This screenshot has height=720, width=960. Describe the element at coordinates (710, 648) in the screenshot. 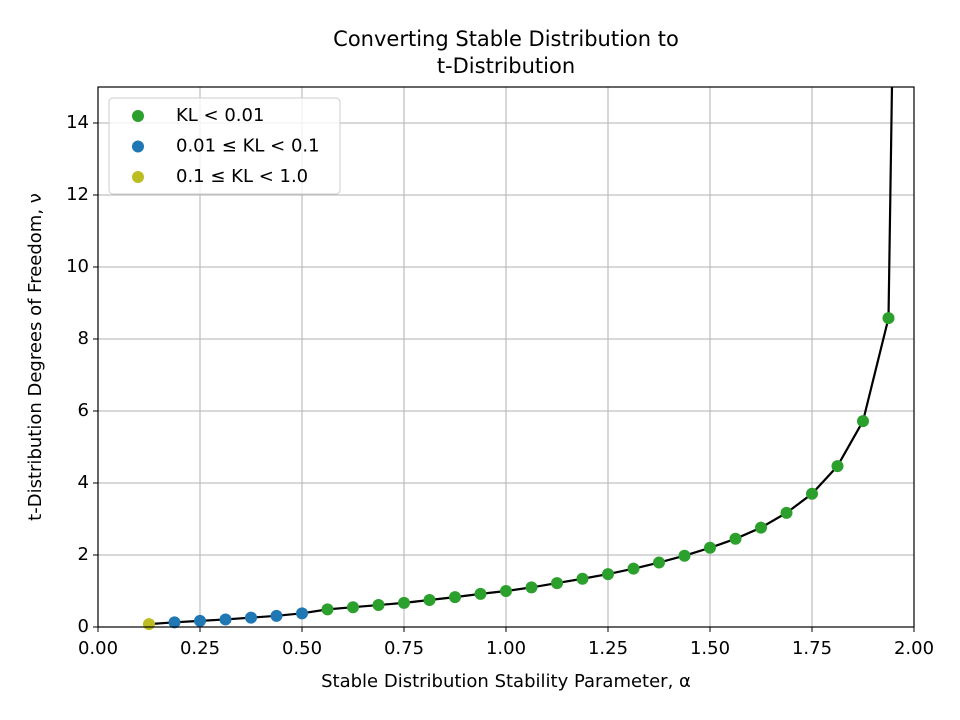

I see `x-tick-label: 1.50` at that location.